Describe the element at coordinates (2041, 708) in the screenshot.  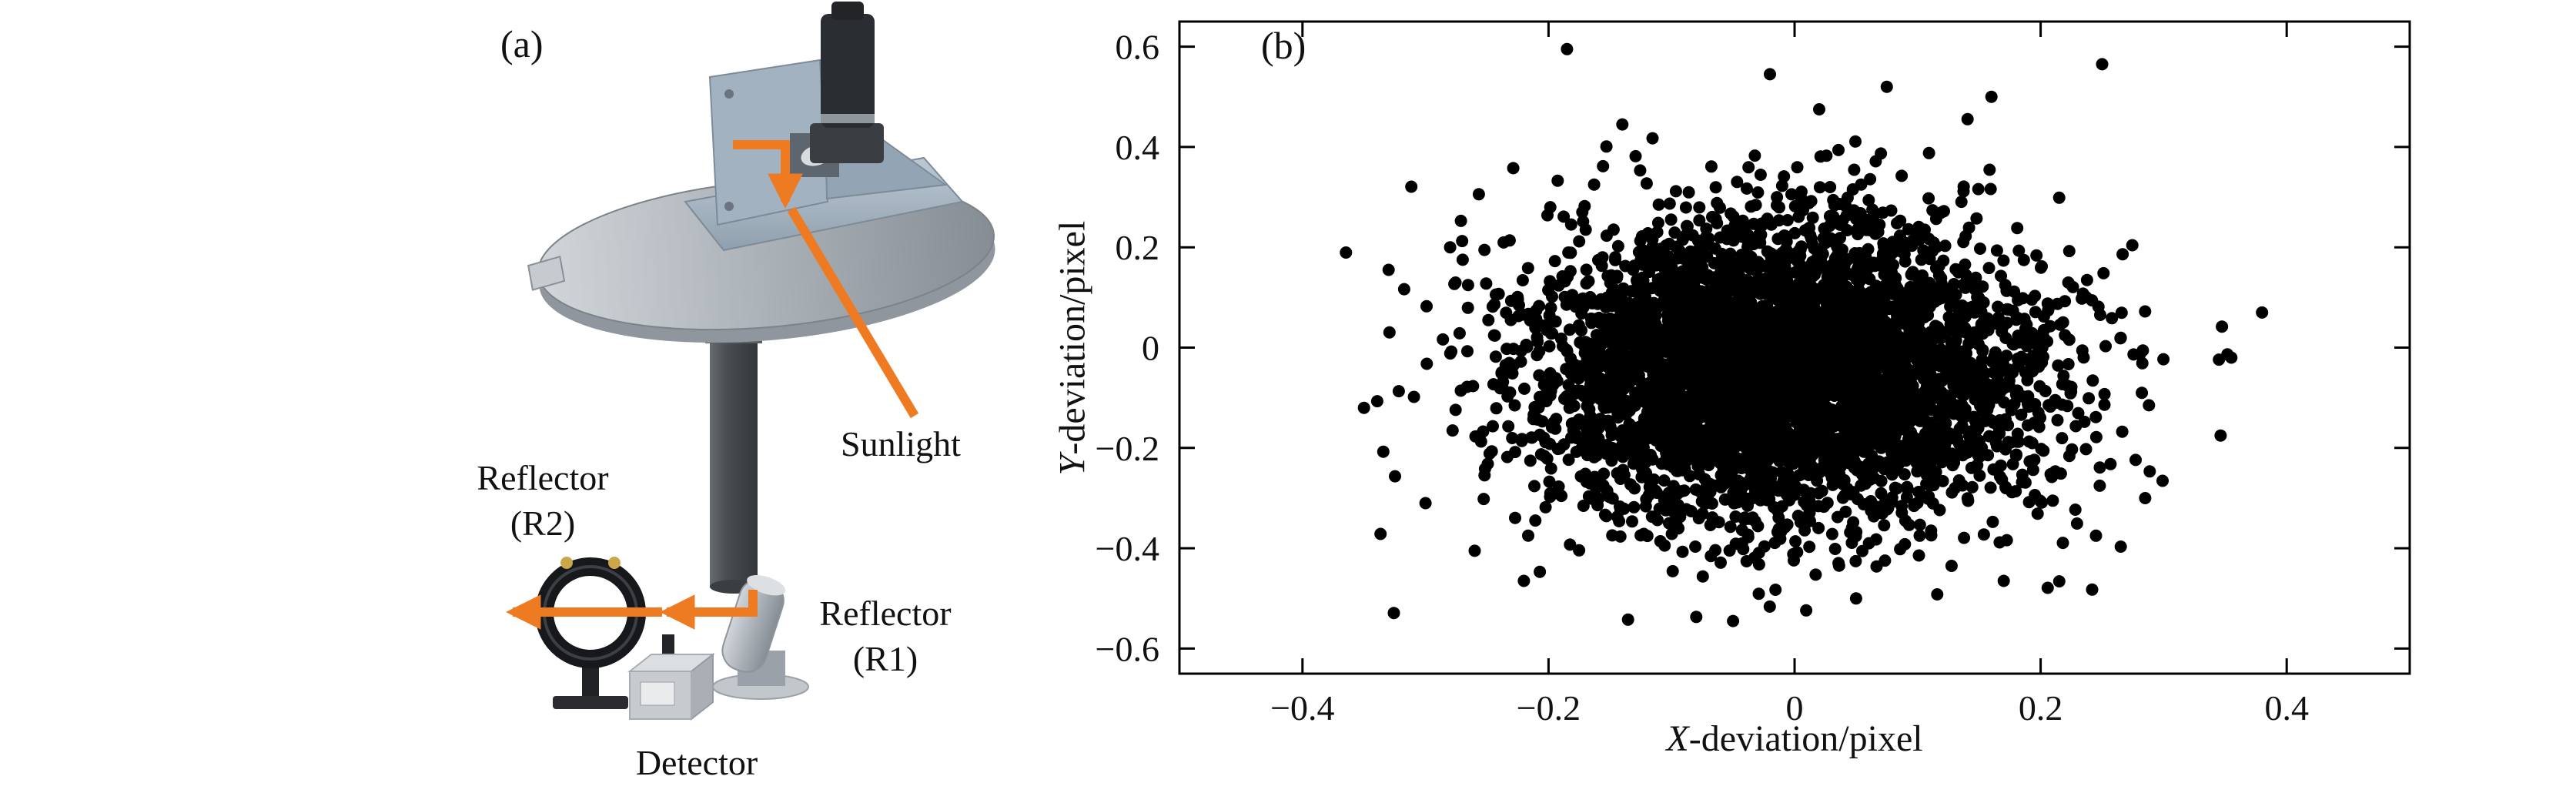
I see `x-tick-label: 0.2` at that location.